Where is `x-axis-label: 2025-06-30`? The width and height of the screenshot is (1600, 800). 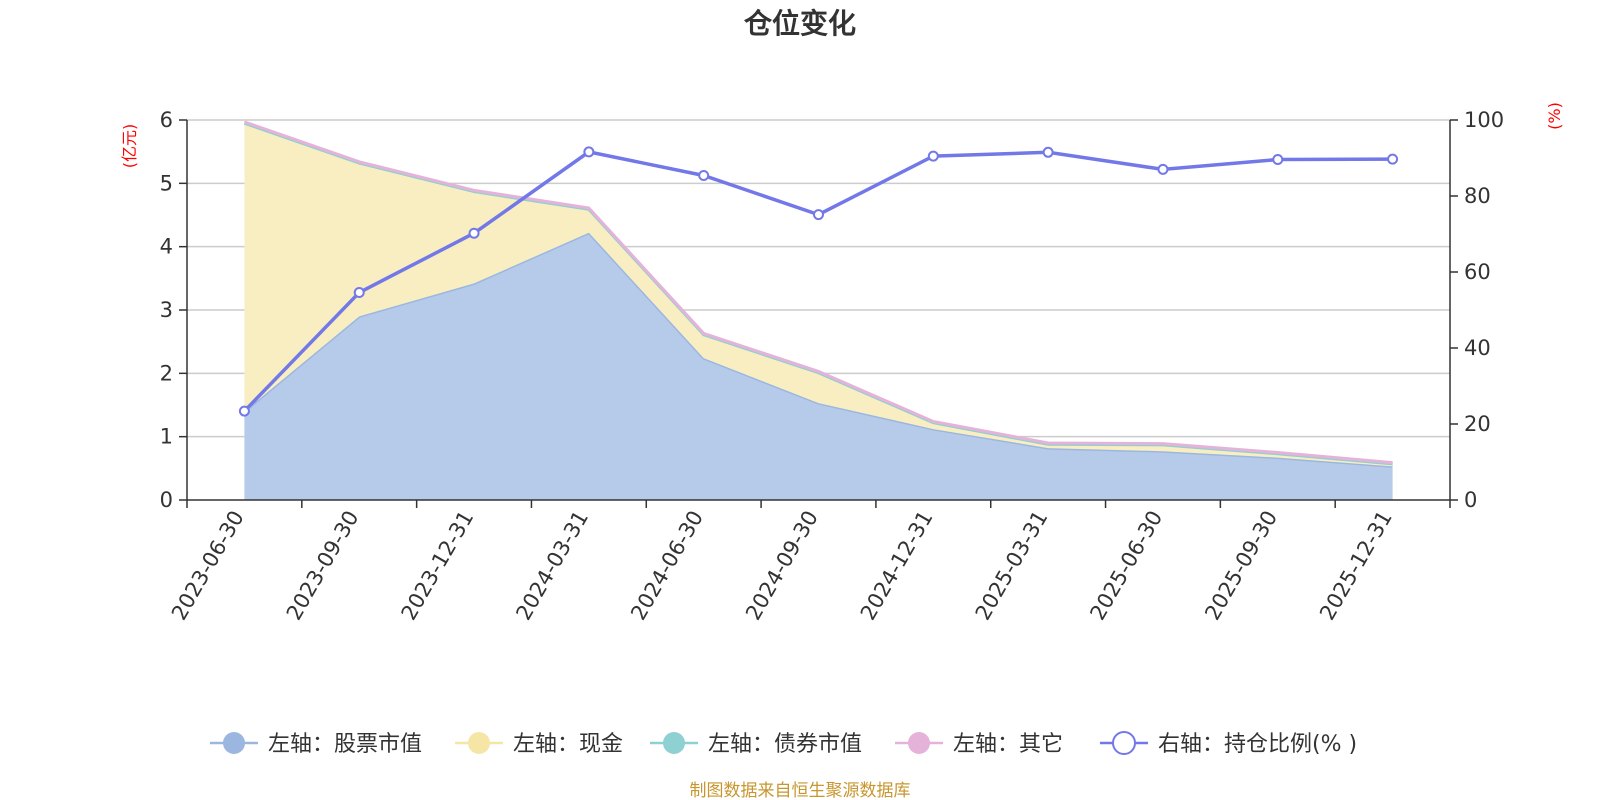 x-axis-label: 2025-06-30 is located at coordinates (1126, 566).